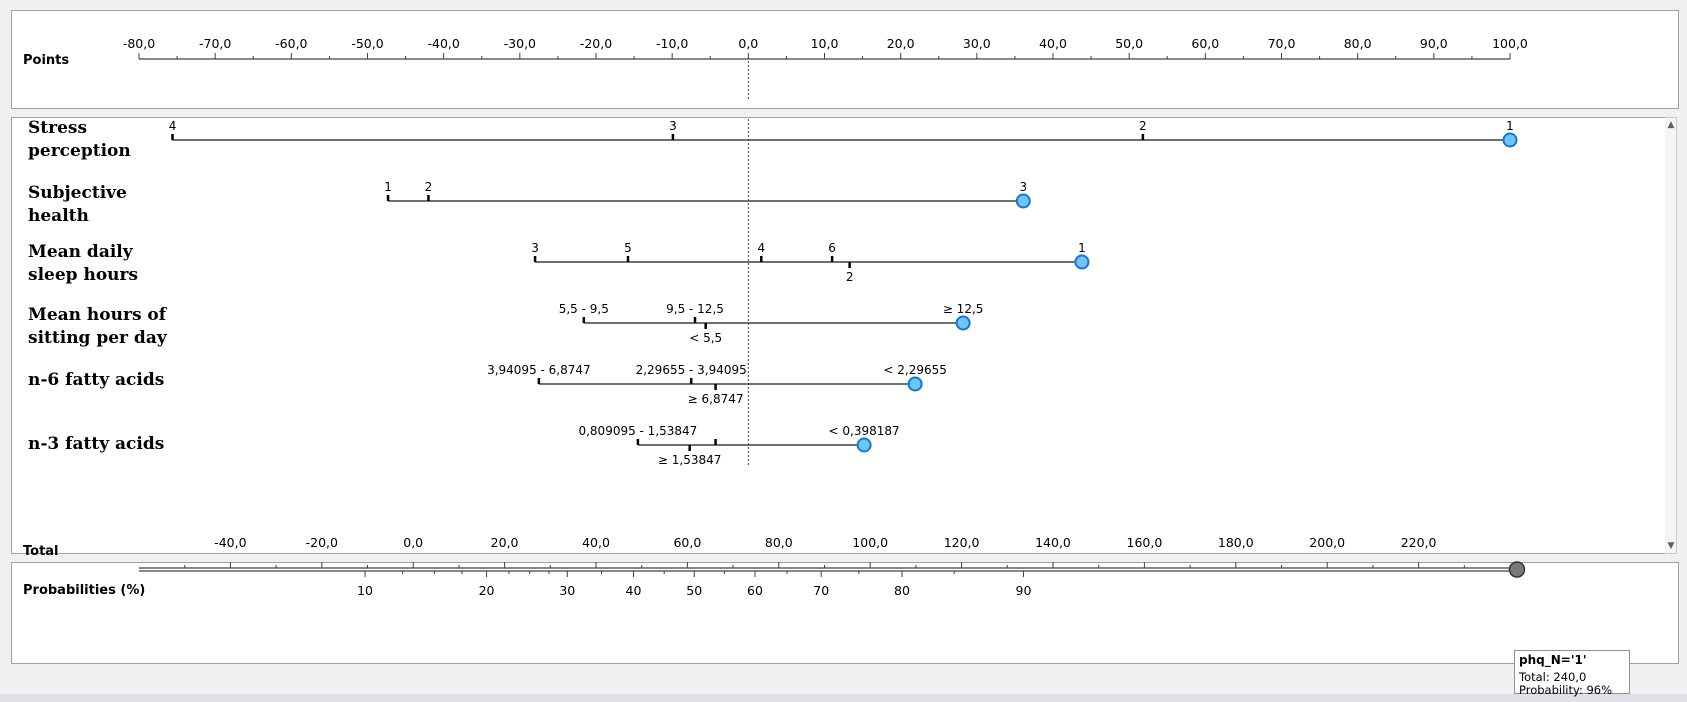  What do you see at coordinates (690, 460) in the screenshot?
I see `level-label: ≥ 1,53847` at bounding box center [690, 460].